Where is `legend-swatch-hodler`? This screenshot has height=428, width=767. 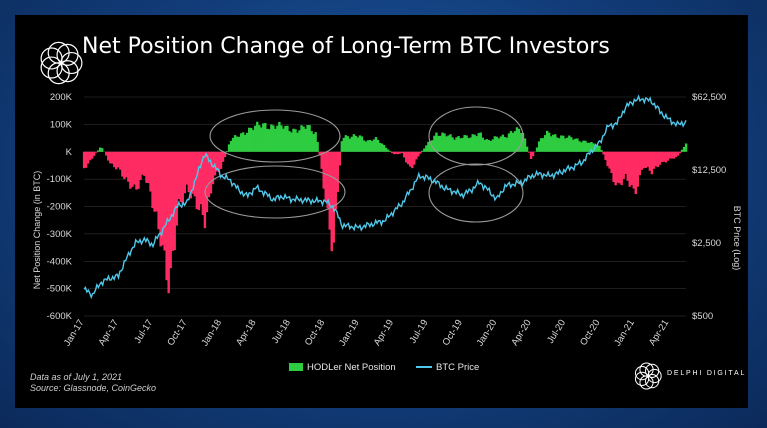
legend-swatch-hodler is located at coordinates (296, 367).